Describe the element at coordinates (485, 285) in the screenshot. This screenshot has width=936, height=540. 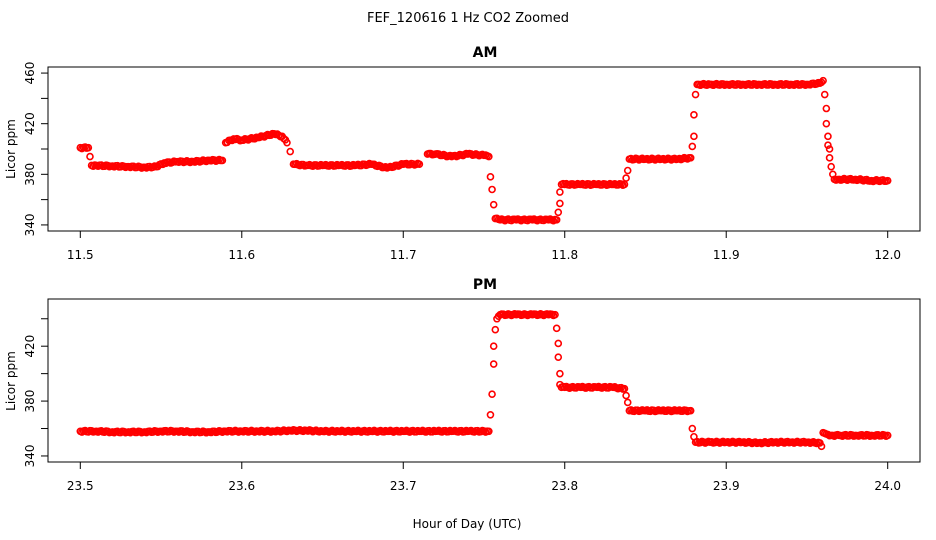
I see `pm-panel-title: PM` at that location.